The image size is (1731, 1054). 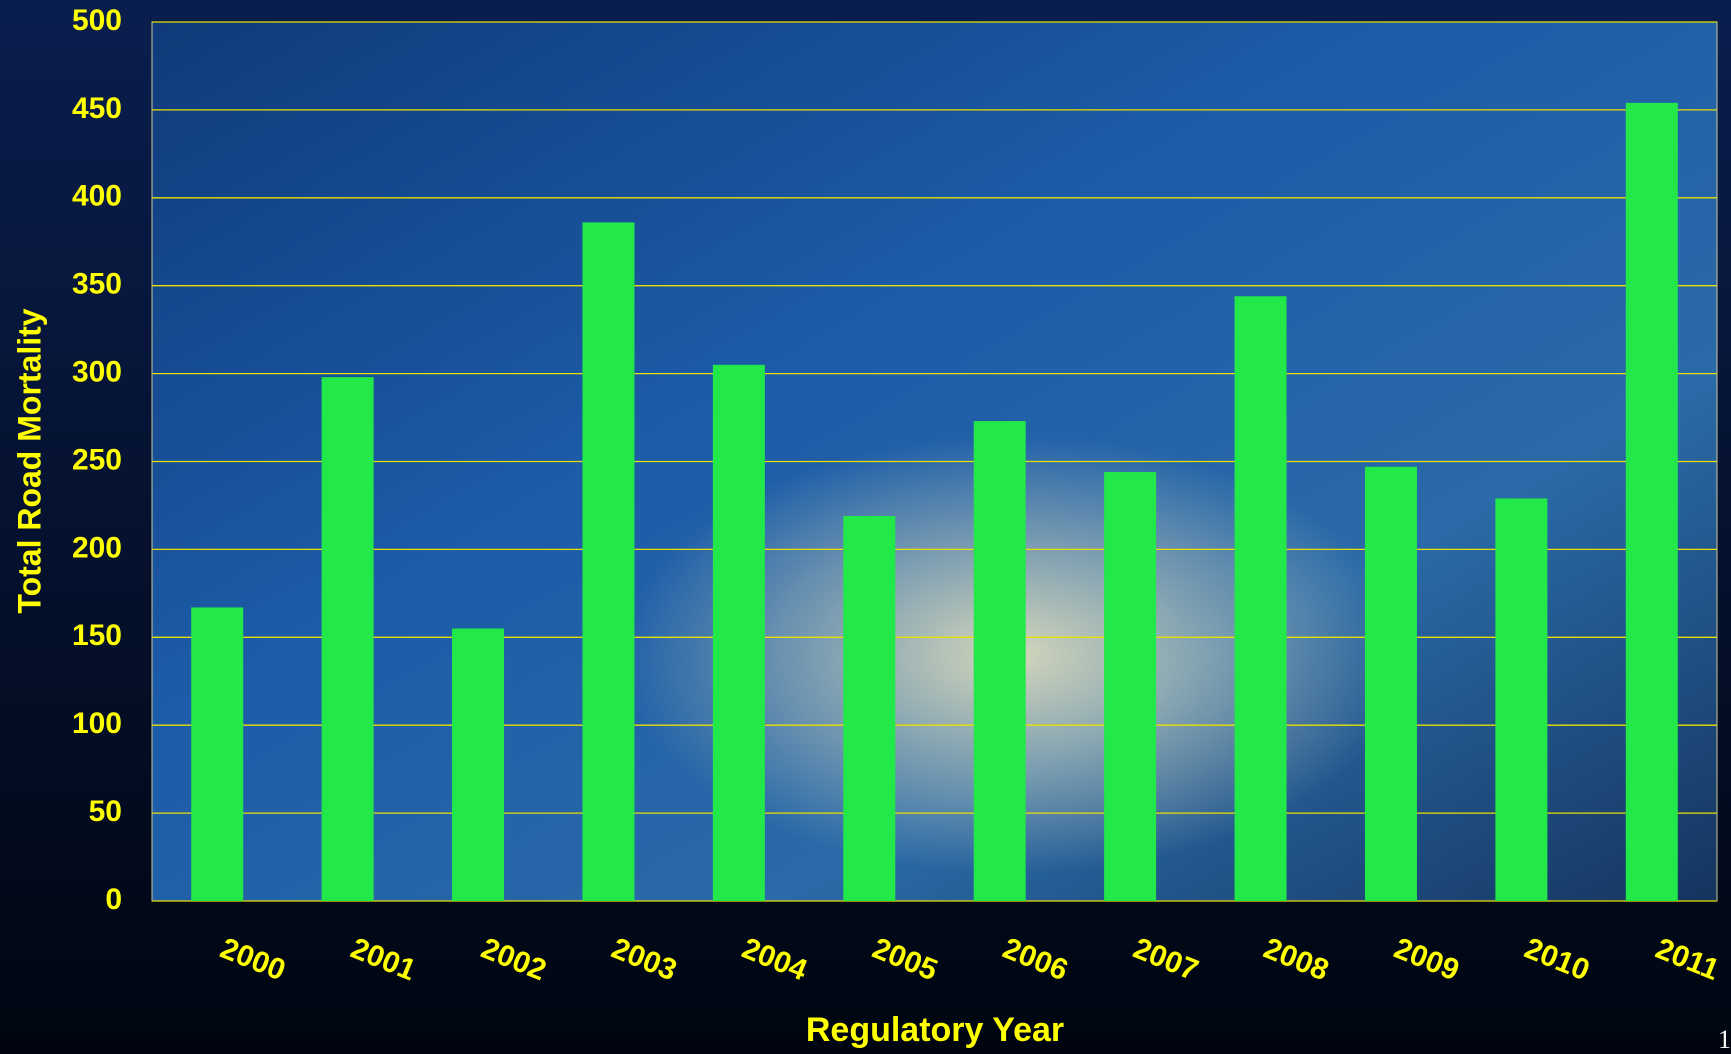 What do you see at coordinates (113, 899) in the screenshot?
I see `y-tick-label: 0` at bounding box center [113, 899].